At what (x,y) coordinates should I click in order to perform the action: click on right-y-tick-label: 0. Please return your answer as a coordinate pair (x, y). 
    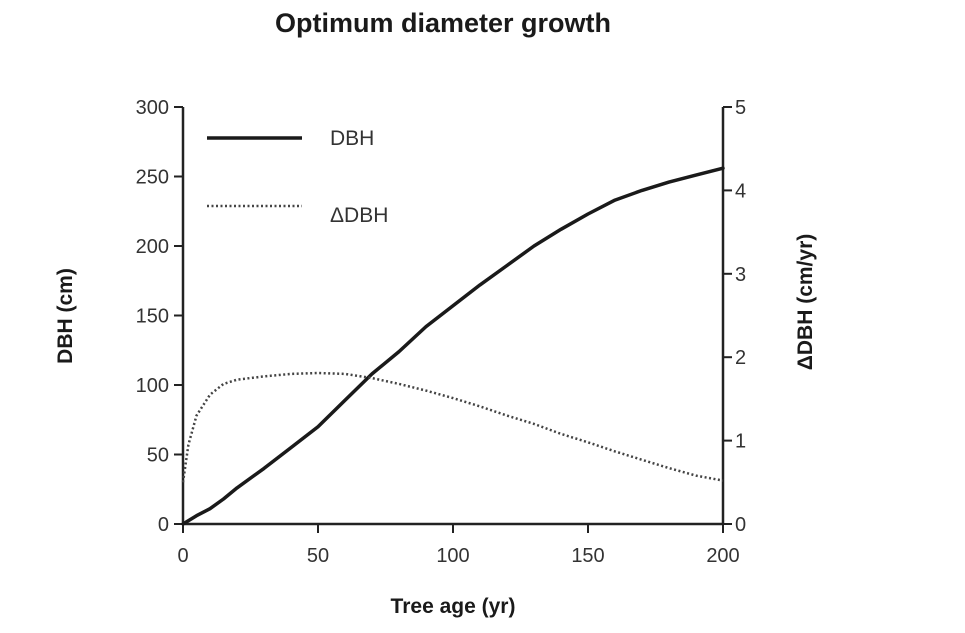
    Looking at the image, I should click on (740, 525).